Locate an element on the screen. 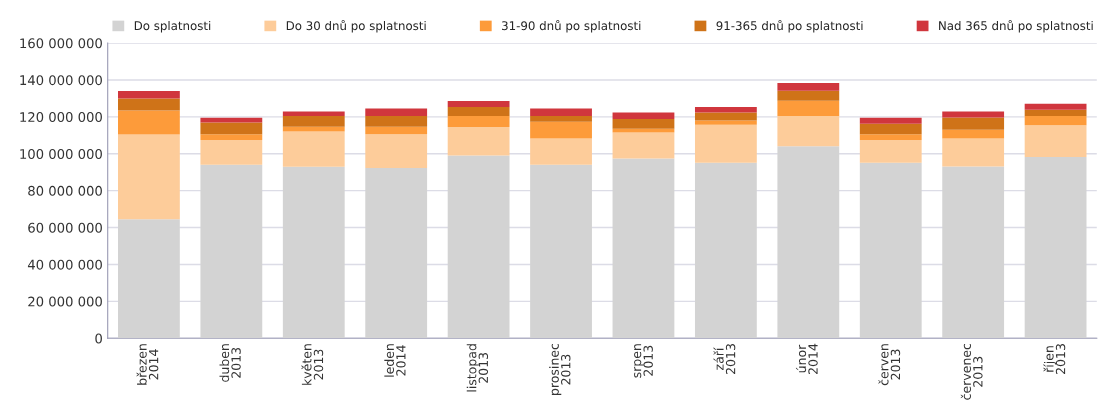 Image resolution: width=1099 pixels, height=410 pixels. legend-label: Do 30 dnů po splatnosti is located at coordinates (356, 26).